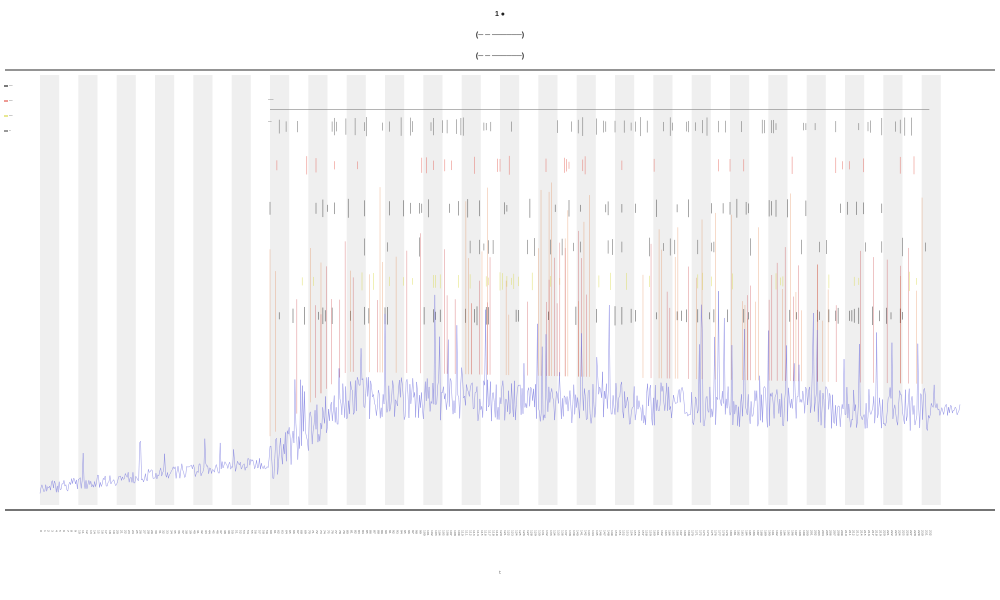  Describe the element at coordinates (271, 532) in the screenshot. I see `x-tick-label: 60` at that location.